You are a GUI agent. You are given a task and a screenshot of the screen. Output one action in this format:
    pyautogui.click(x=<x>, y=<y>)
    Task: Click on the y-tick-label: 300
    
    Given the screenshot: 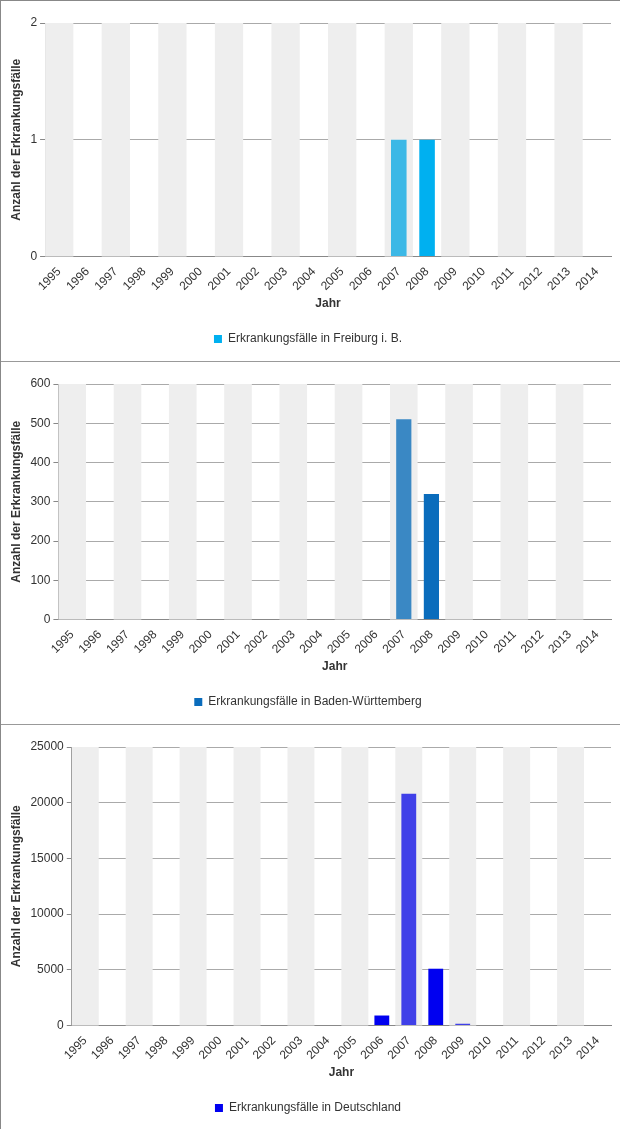 What is the action you would take?
    pyautogui.click(x=40, y=501)
    